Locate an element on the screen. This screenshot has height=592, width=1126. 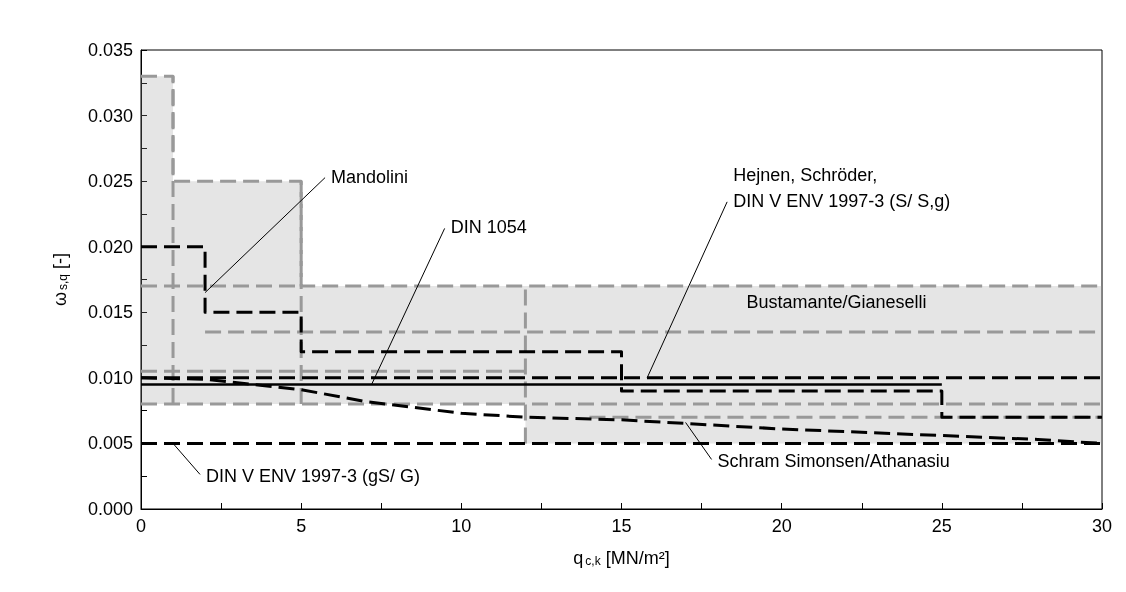
y-tick-label: 0.015 is located at coordinates (110, 312).